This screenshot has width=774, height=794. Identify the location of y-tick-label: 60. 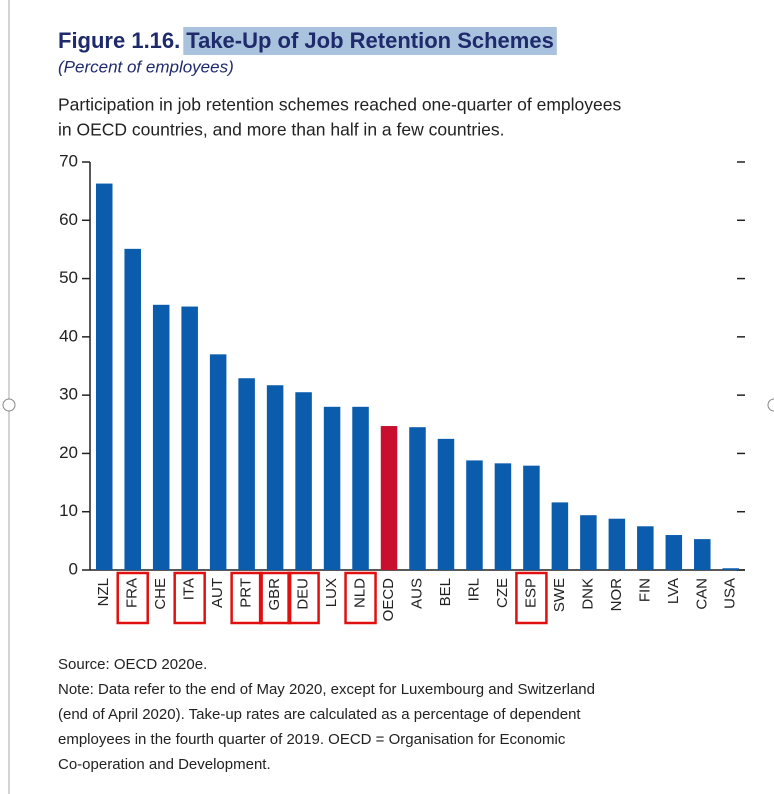
(68, 219).